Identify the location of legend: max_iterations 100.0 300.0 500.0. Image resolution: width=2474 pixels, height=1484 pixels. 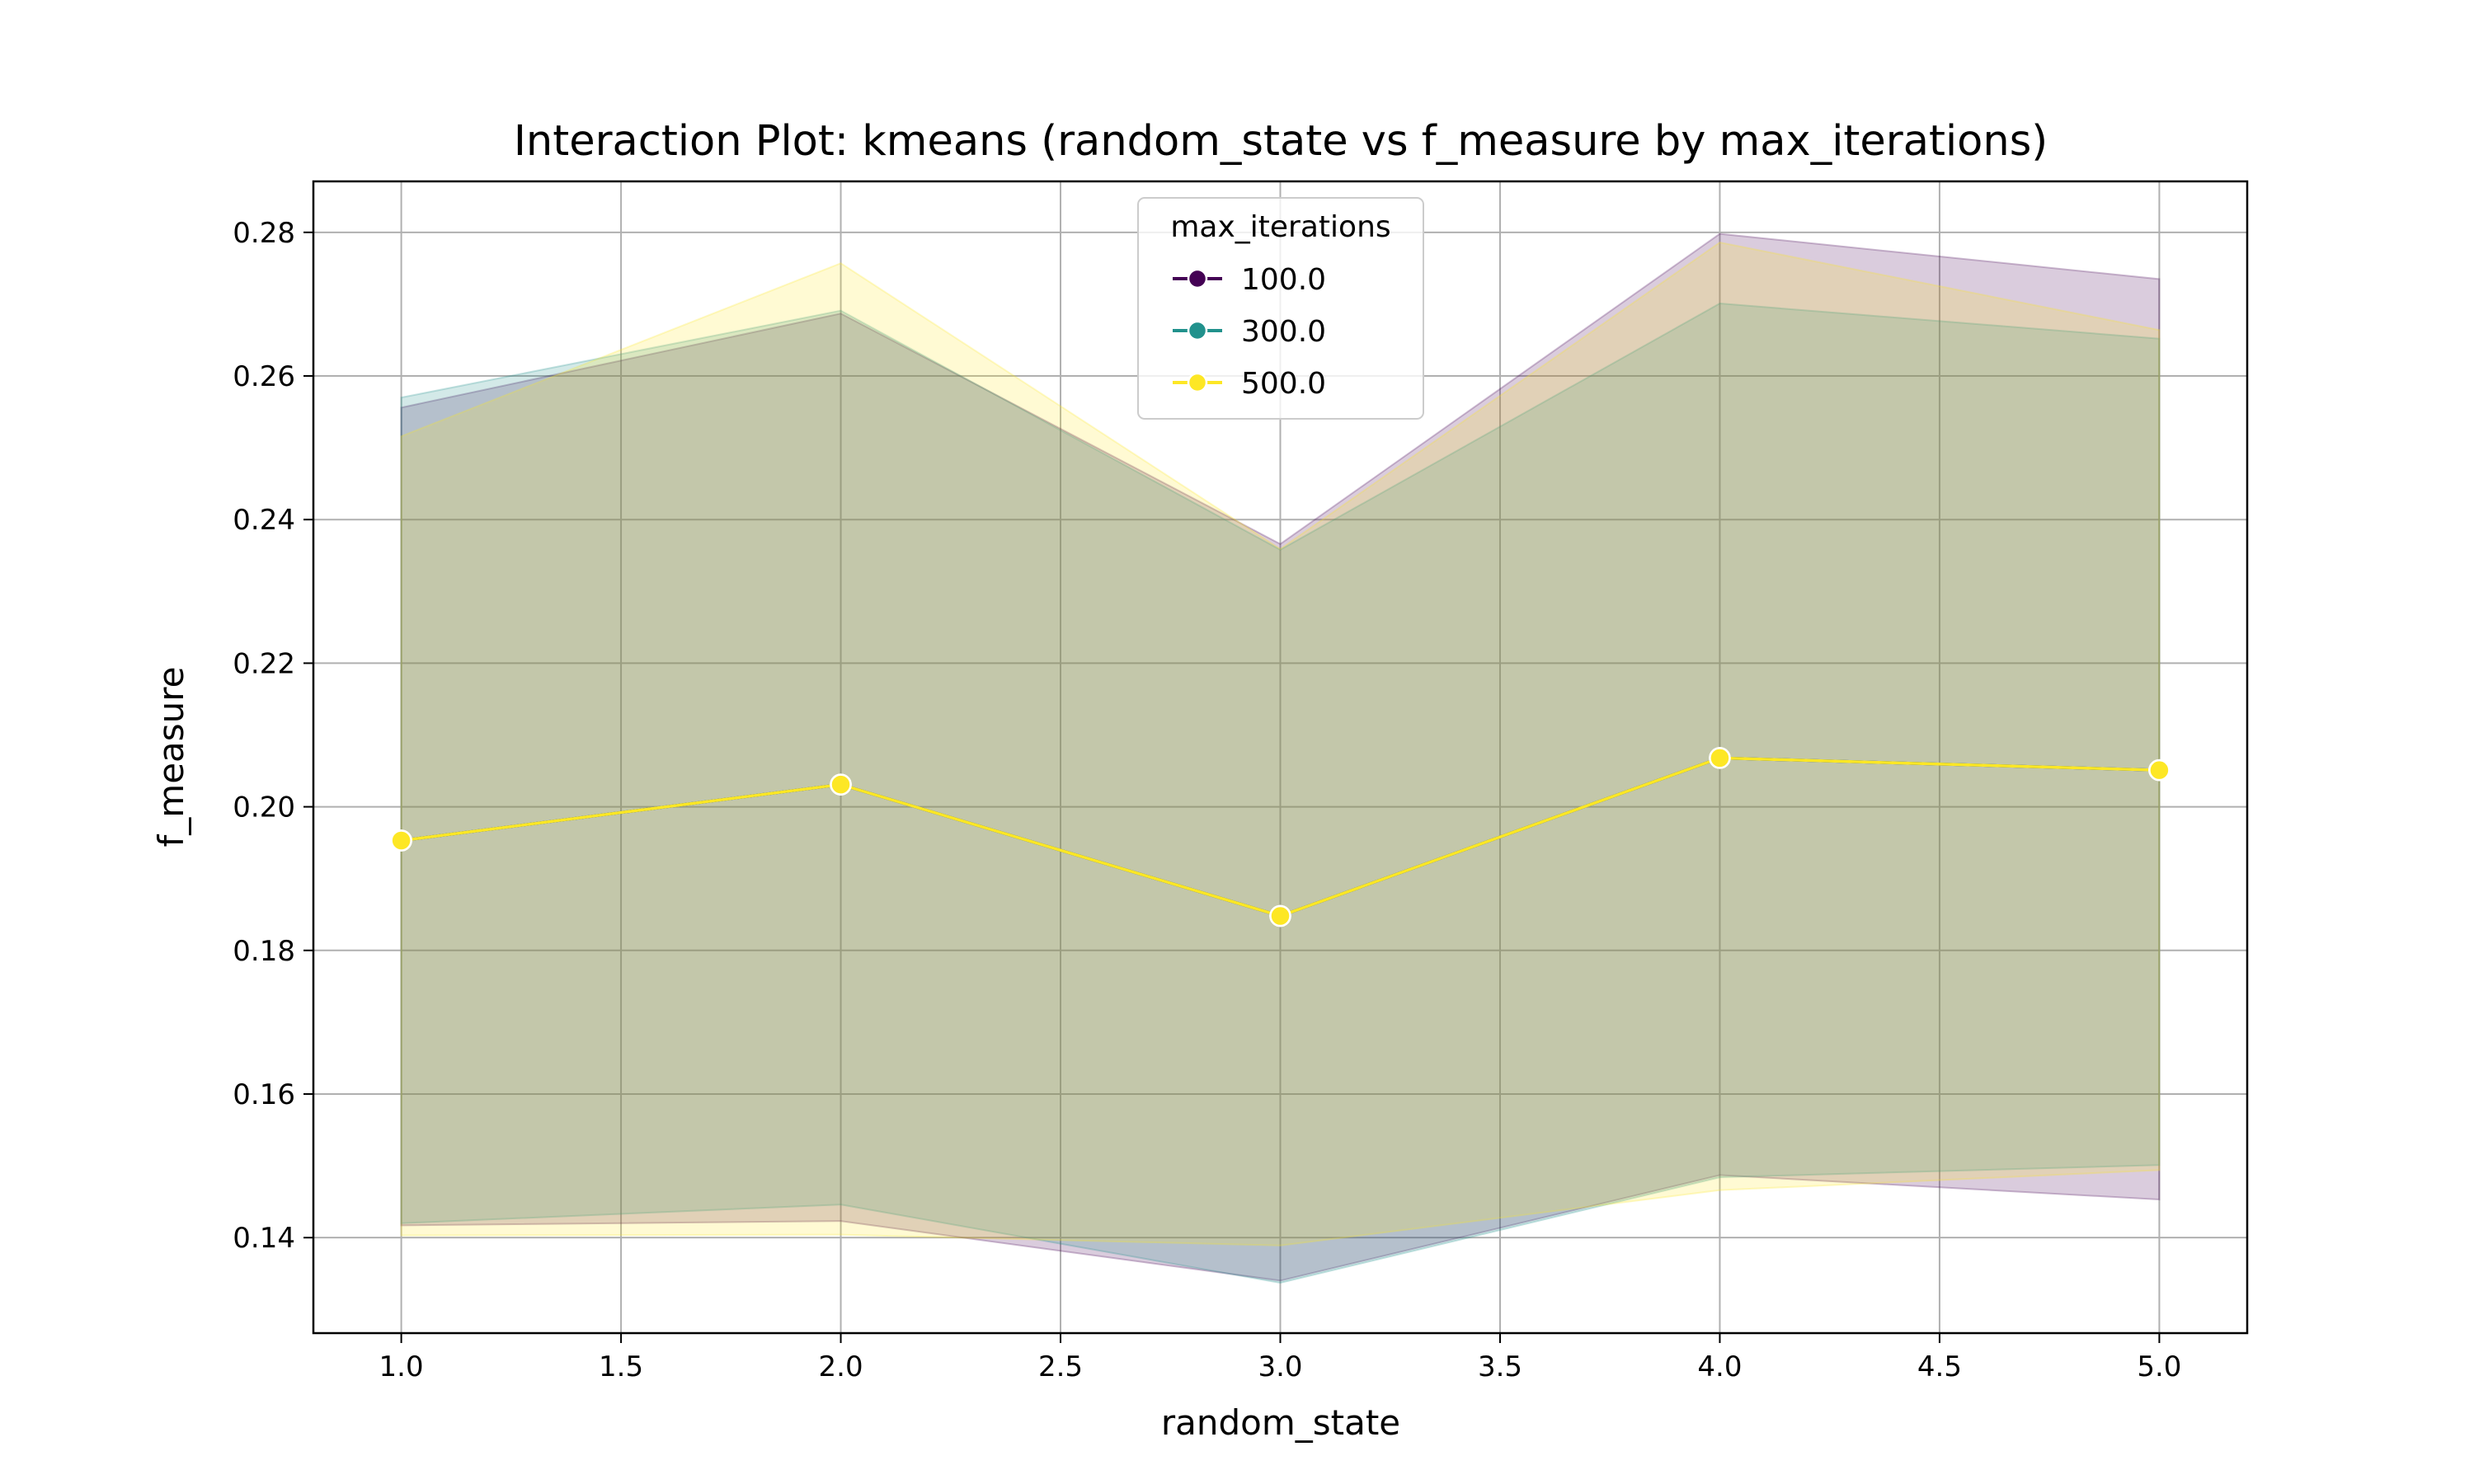
(1280, 308).